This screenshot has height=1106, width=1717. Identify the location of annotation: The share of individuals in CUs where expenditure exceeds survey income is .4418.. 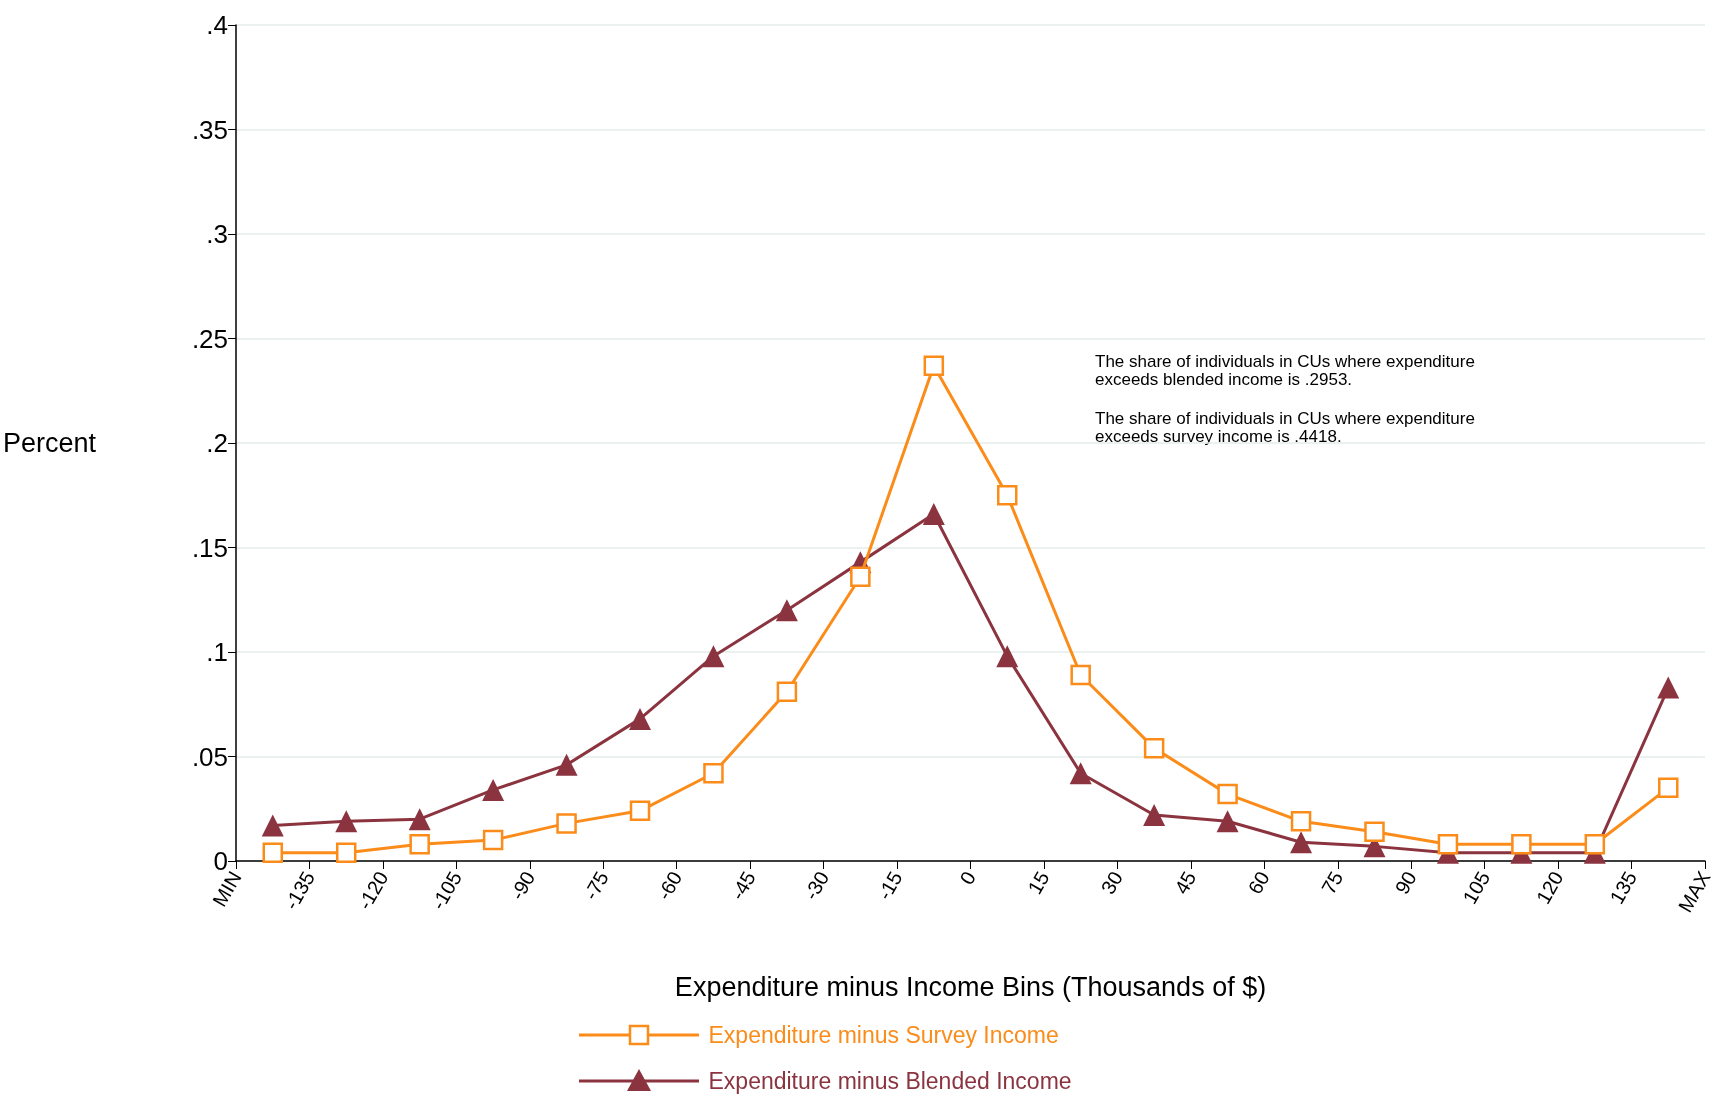
(1287, 427).